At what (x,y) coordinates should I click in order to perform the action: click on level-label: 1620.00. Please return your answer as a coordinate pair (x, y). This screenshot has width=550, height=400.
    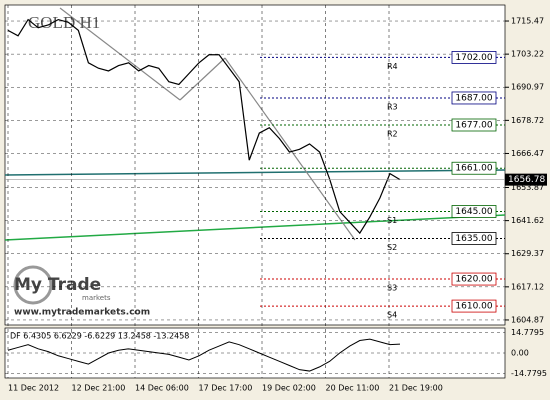
    Looking at the image, I should click on (473, 280).